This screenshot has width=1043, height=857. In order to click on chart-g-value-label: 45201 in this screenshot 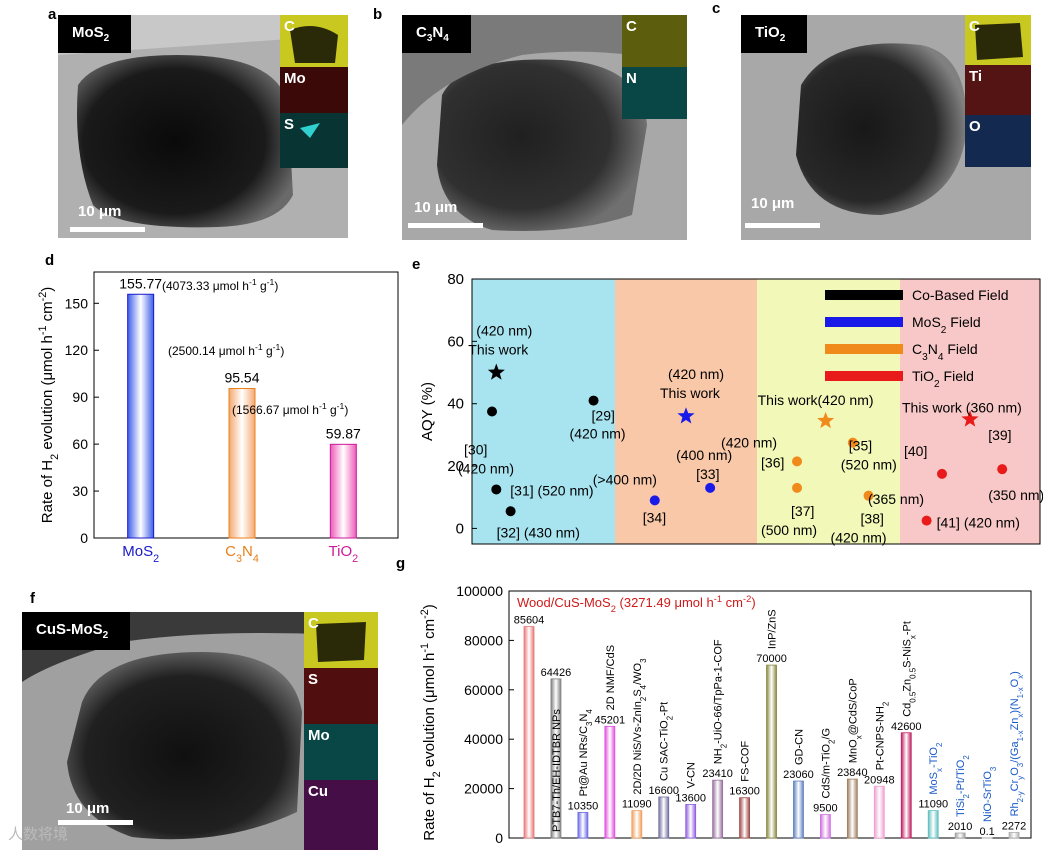, I will do `click(610, 720)`.